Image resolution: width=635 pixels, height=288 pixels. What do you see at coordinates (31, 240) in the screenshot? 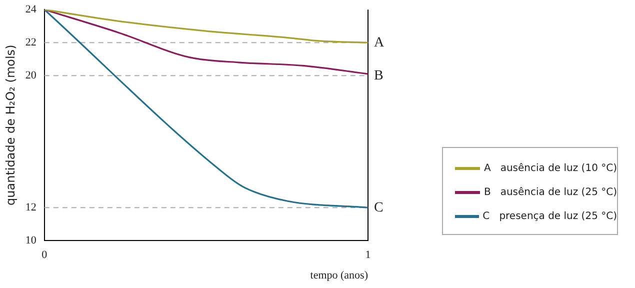
I see `y-tick-label: 10` at bounding box center [31, 240].